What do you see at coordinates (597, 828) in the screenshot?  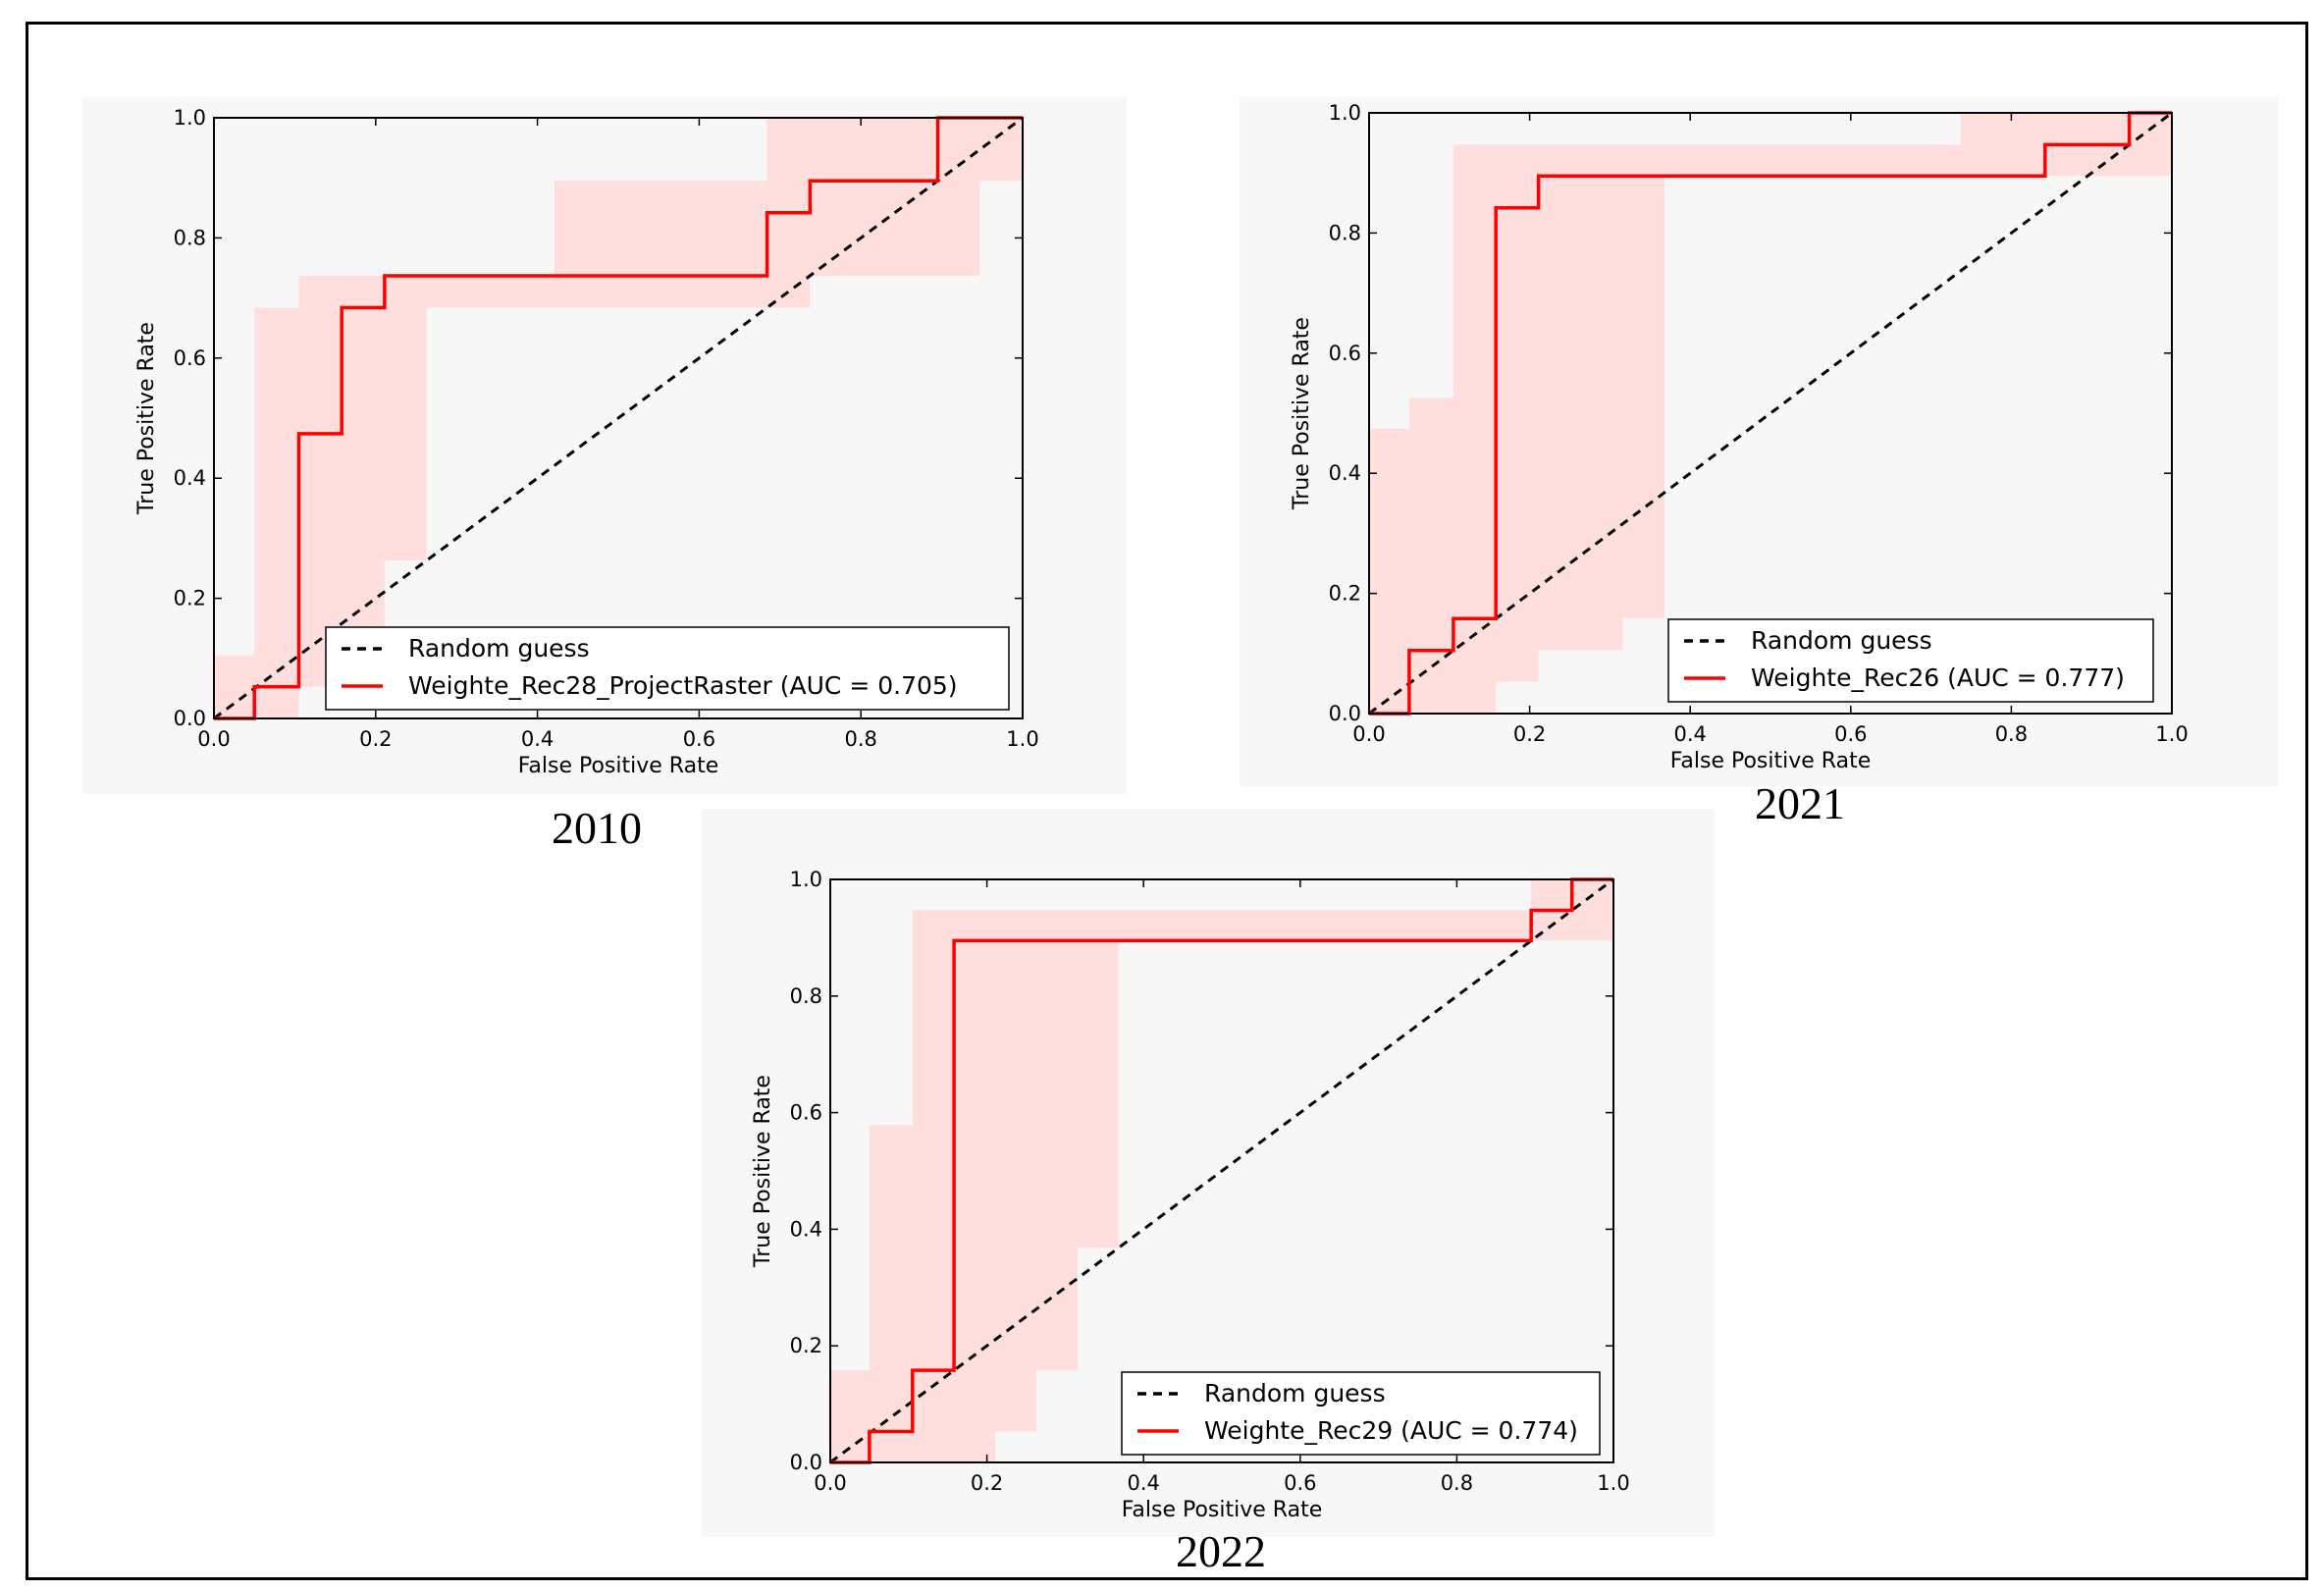 I see `panel-caption-year: 2010` at bounding box center [597, 828].